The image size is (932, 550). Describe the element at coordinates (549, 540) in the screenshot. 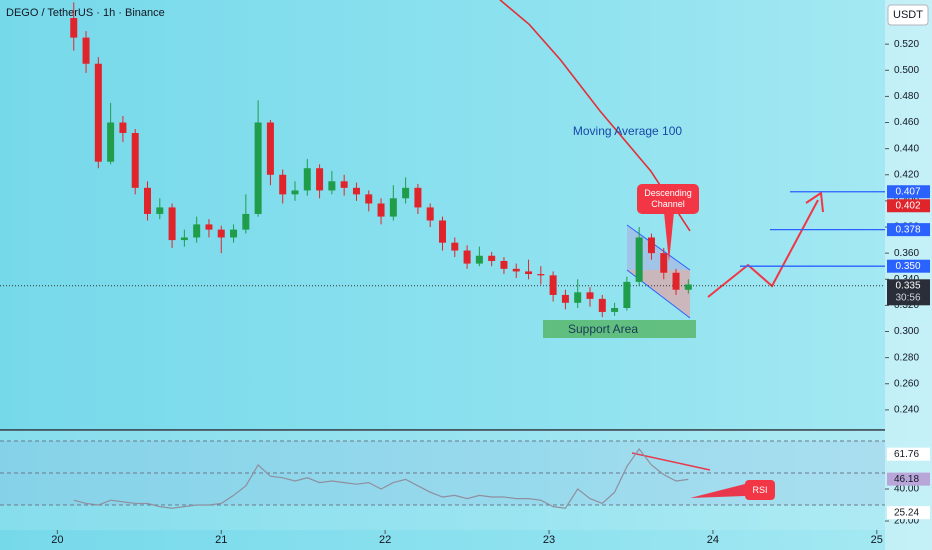

I see `x-tick-label: 23` at that location.